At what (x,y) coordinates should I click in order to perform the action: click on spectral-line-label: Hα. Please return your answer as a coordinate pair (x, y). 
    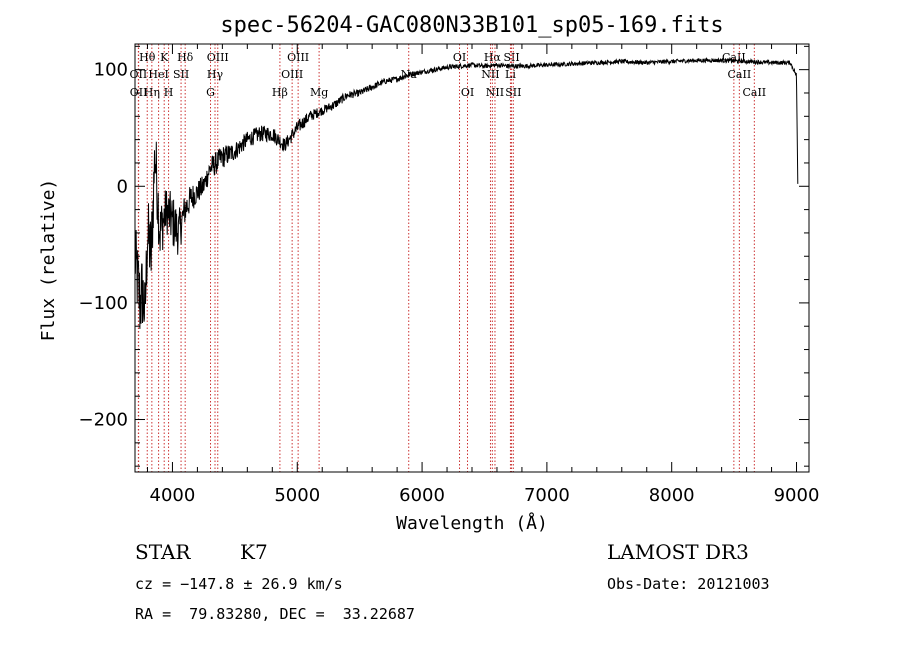
    Looking at the image, I should click on (493, 57).